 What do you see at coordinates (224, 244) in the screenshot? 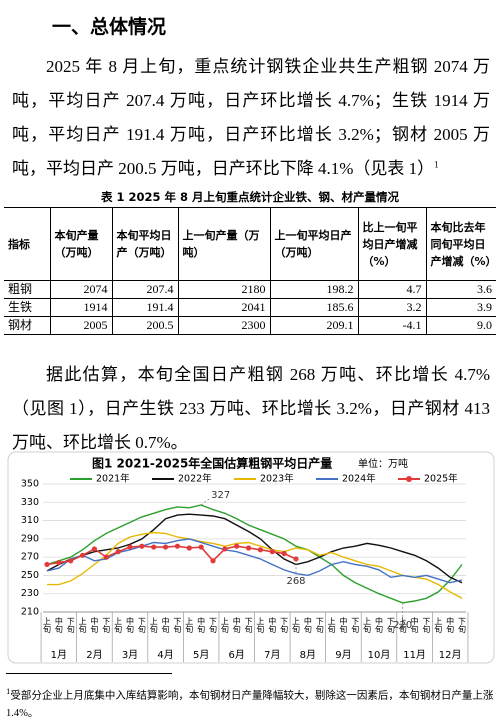
I see `table-header-cell: 上一旬产量（万吨）` at bounding box center [224, 244].